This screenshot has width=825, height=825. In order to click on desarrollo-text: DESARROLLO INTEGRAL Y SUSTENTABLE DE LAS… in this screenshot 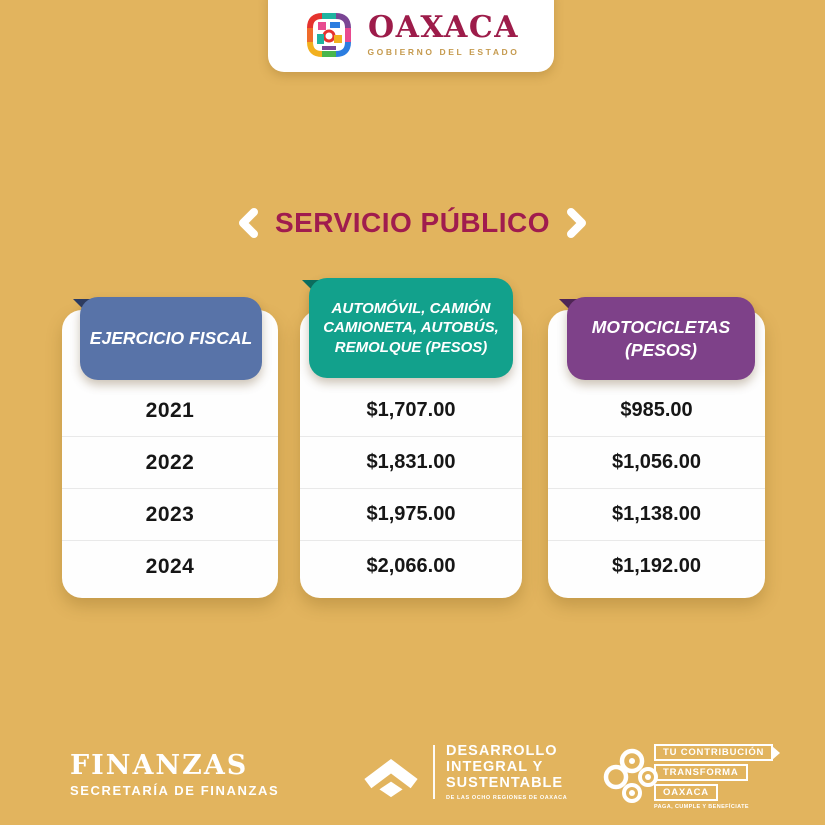, I will do `click(507, 772)`.